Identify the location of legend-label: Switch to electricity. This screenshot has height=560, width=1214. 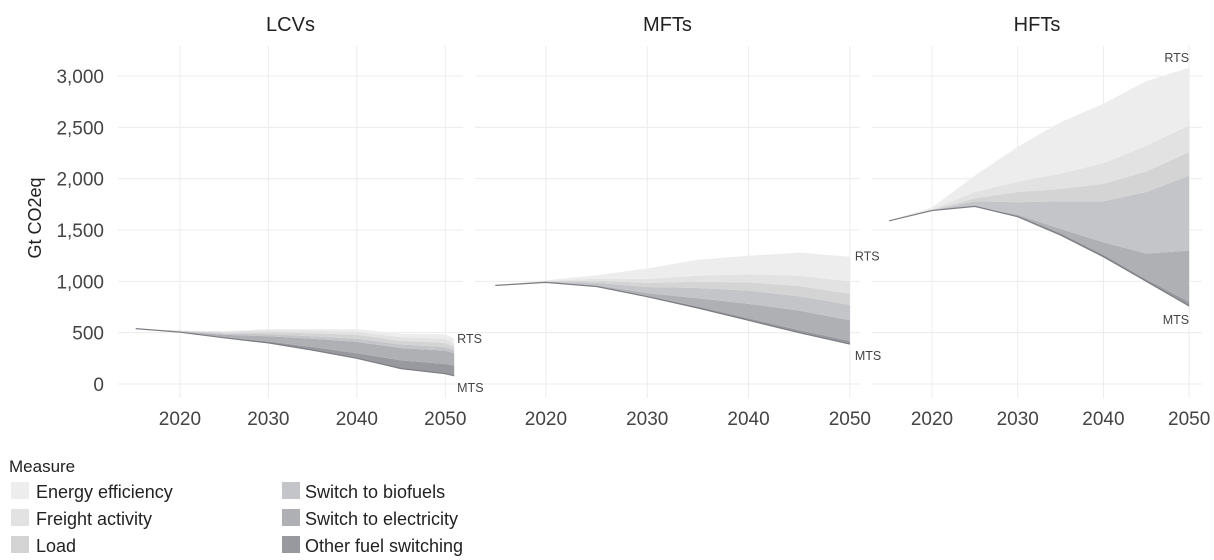
(381, 519).